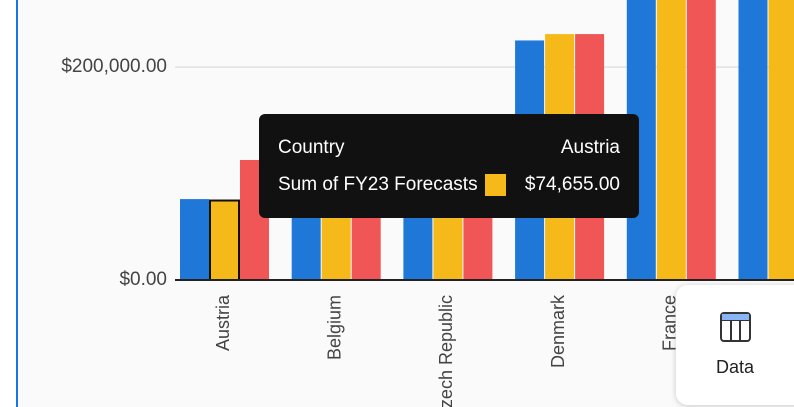  I want to click on data-button: Data, so click(735, 345).